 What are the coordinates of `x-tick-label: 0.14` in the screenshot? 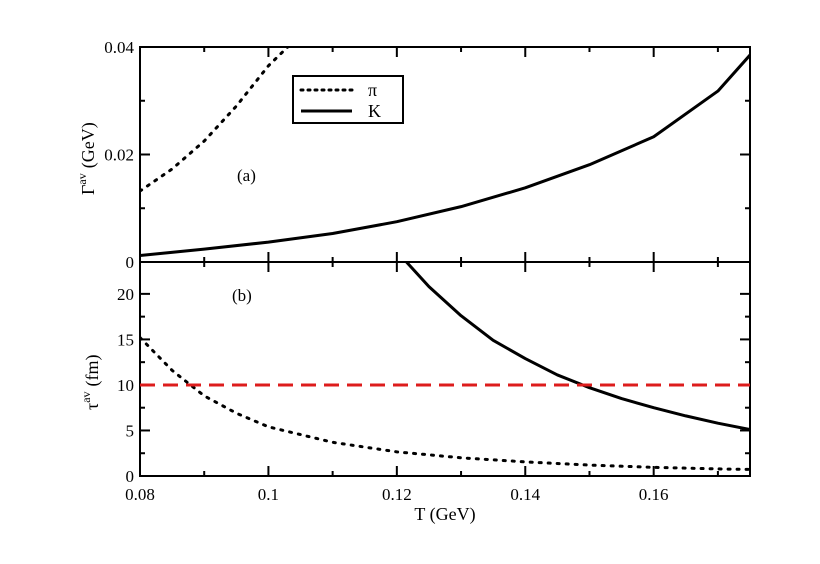 It's located at (525, 494).